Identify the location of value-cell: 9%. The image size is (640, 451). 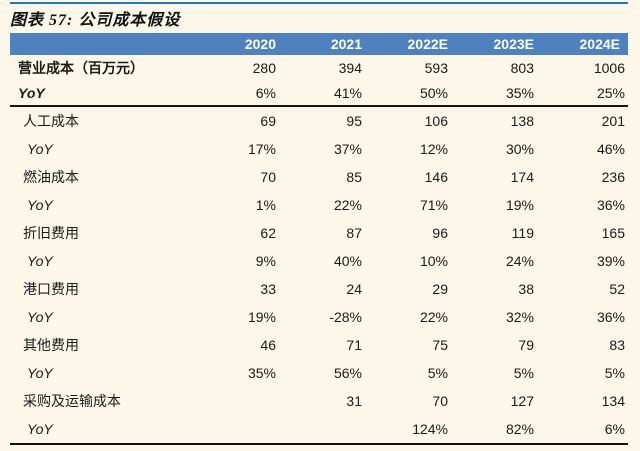
(265, 261).